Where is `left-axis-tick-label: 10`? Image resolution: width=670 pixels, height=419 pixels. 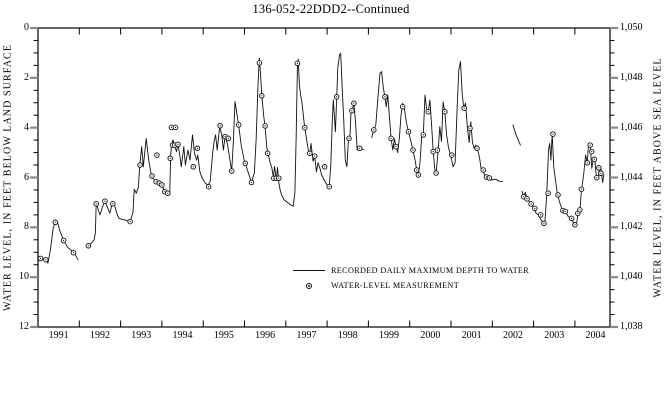
left-axis-tick-label: 10 is located at coordinates (24, 277).